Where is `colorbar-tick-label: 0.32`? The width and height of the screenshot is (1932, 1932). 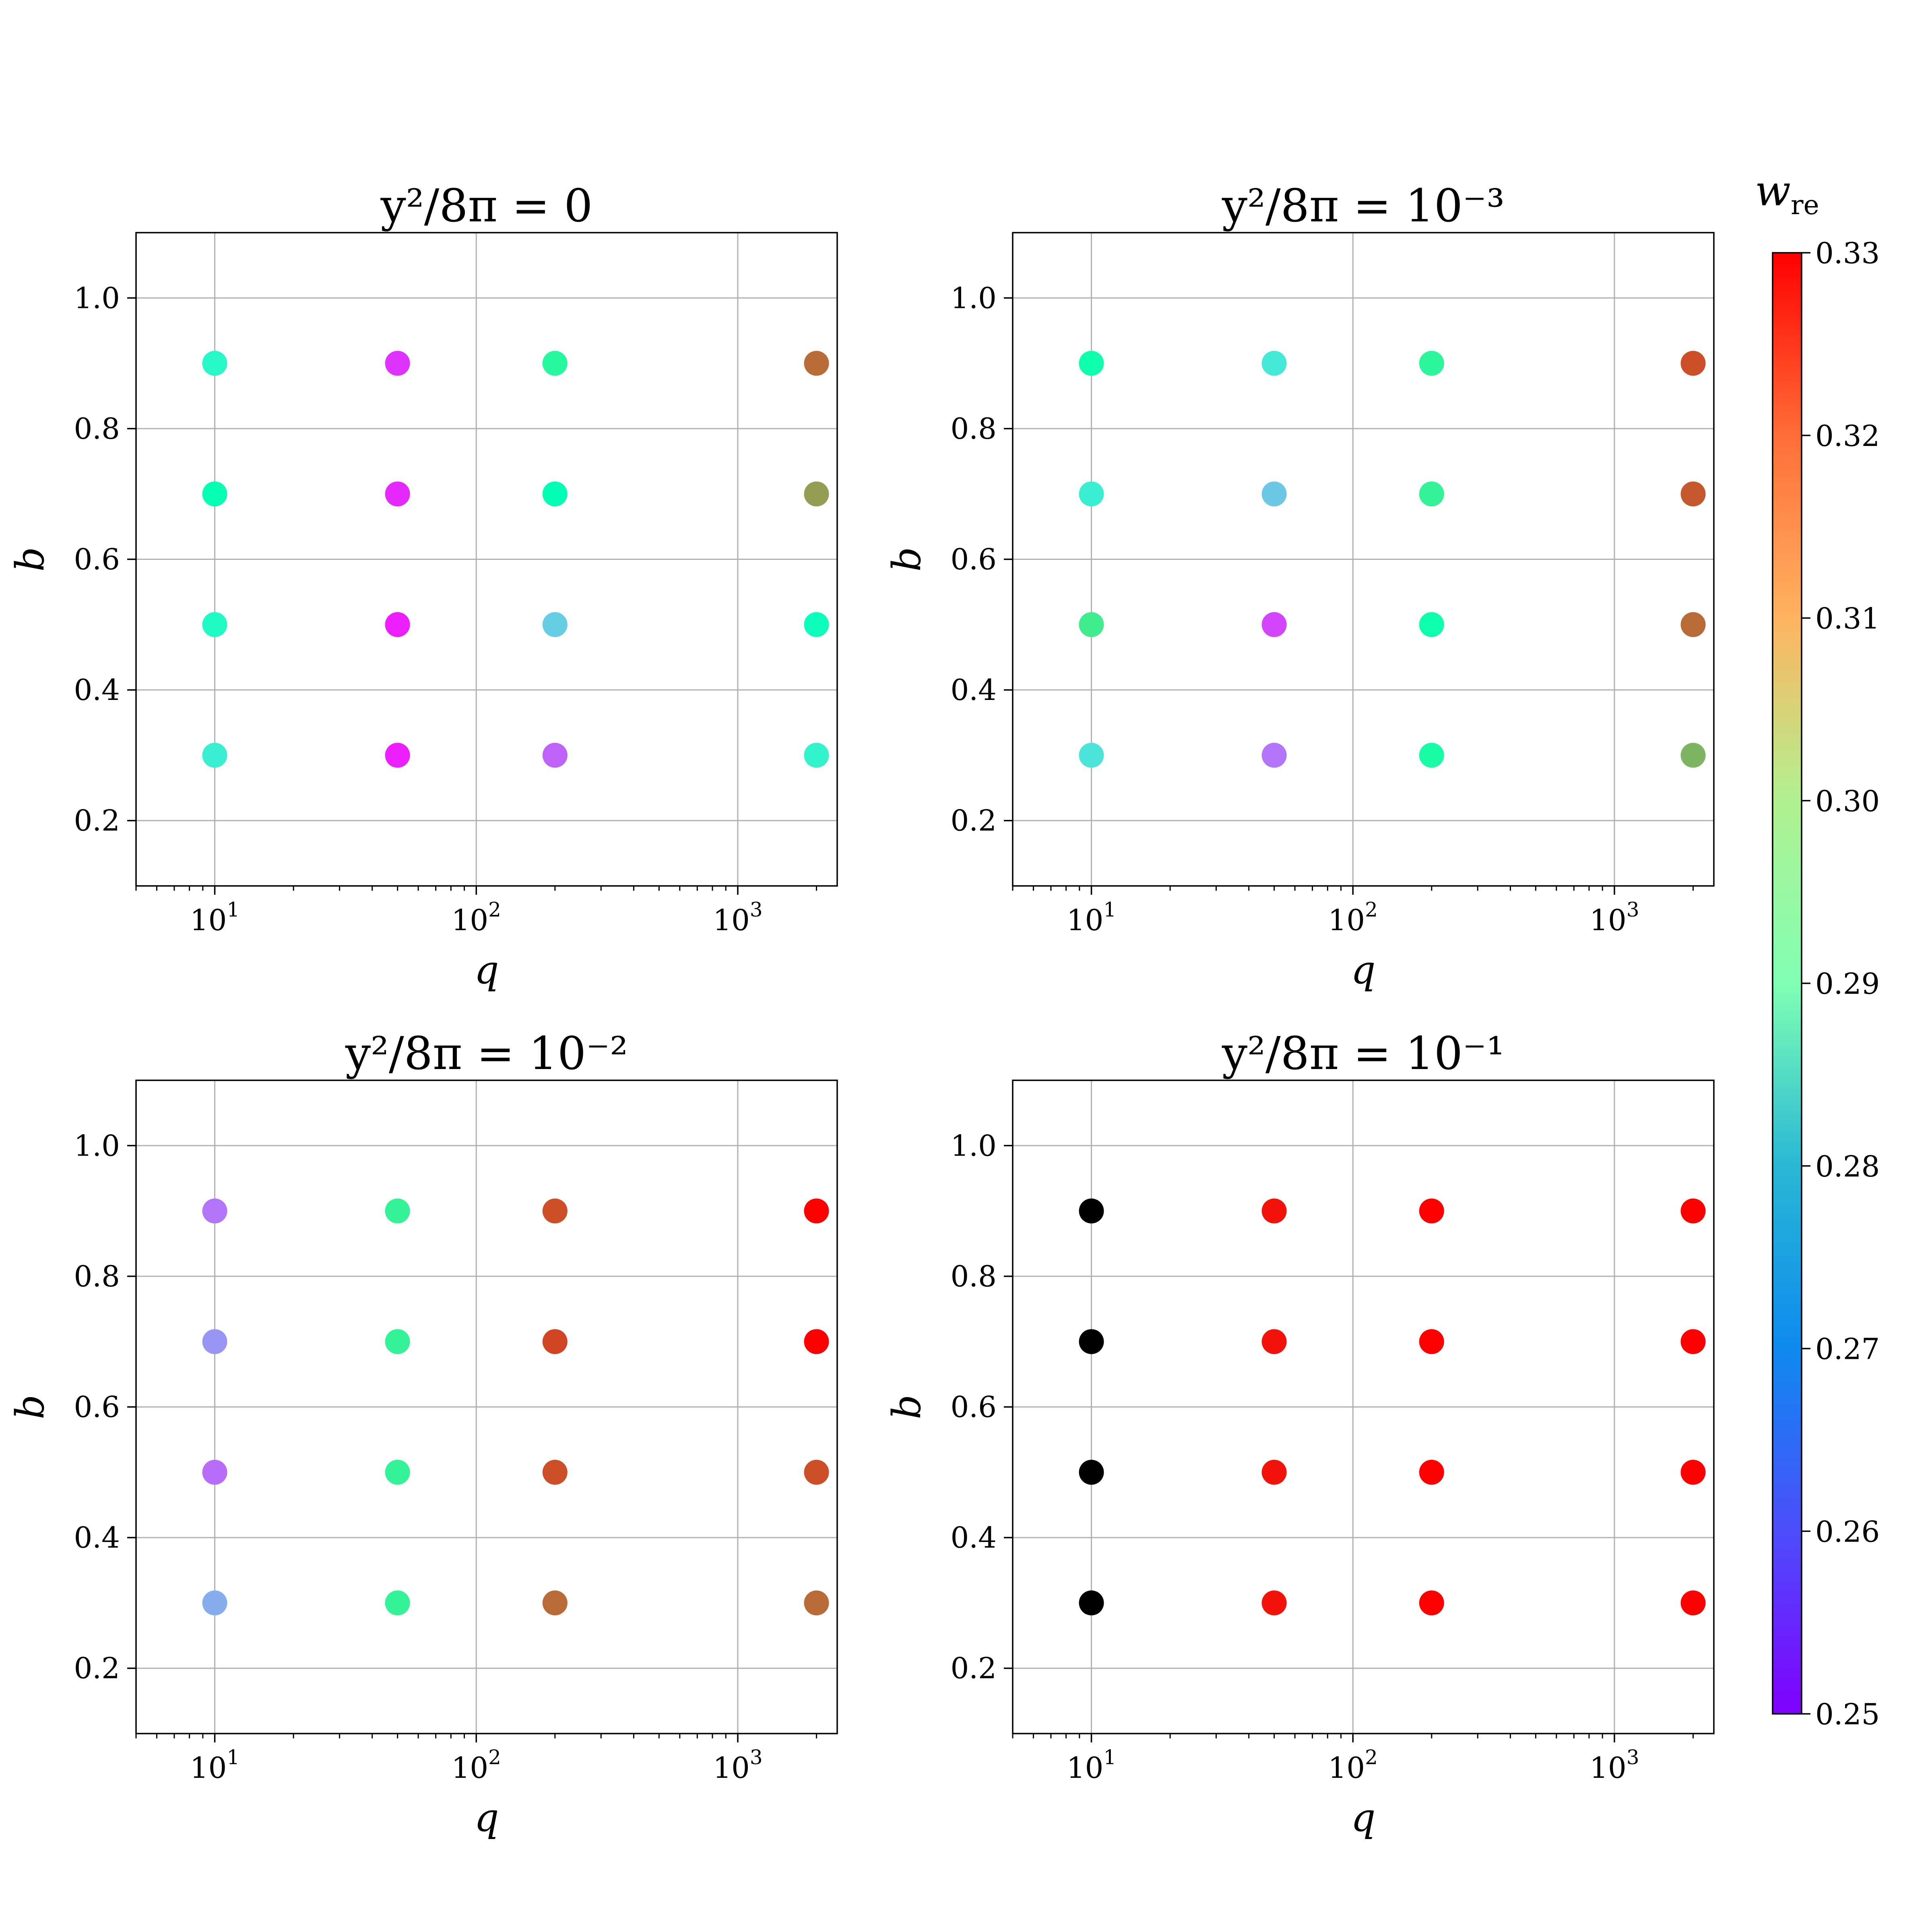
colorbar-tick-label: 0.32 is located at coordinates (1848, 436).